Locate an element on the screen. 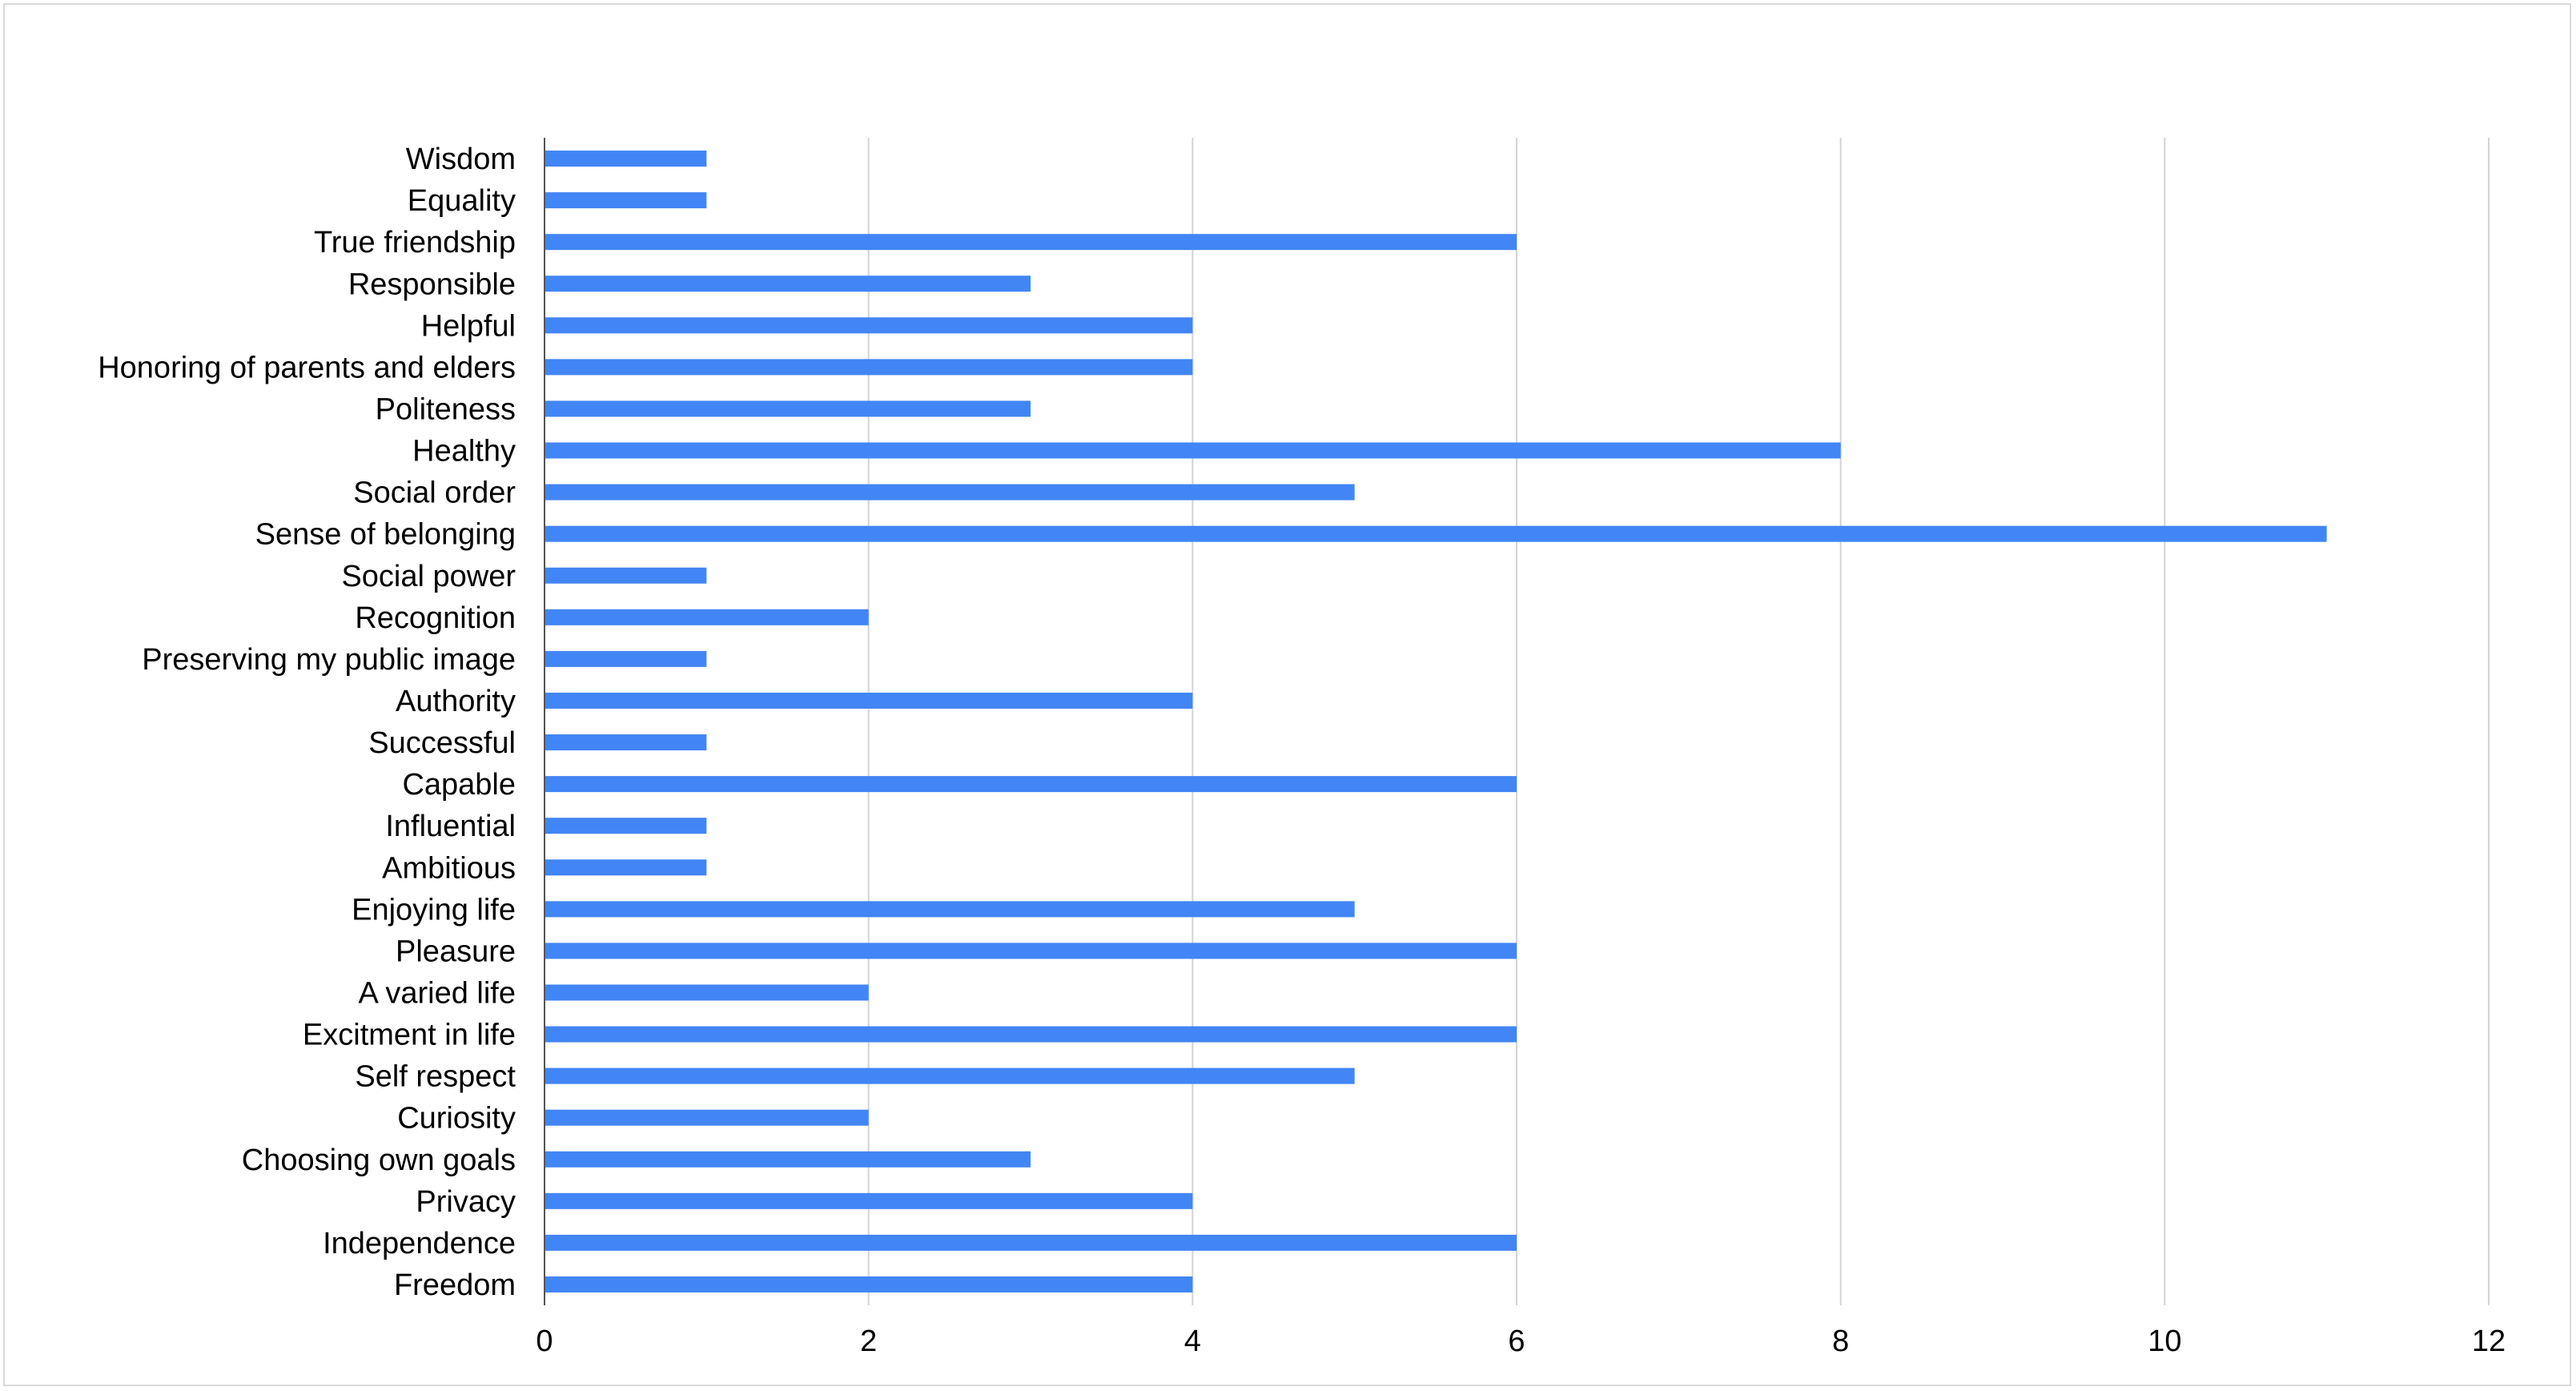  category-label: Excitment in life is located at coordinates (409, 1035).